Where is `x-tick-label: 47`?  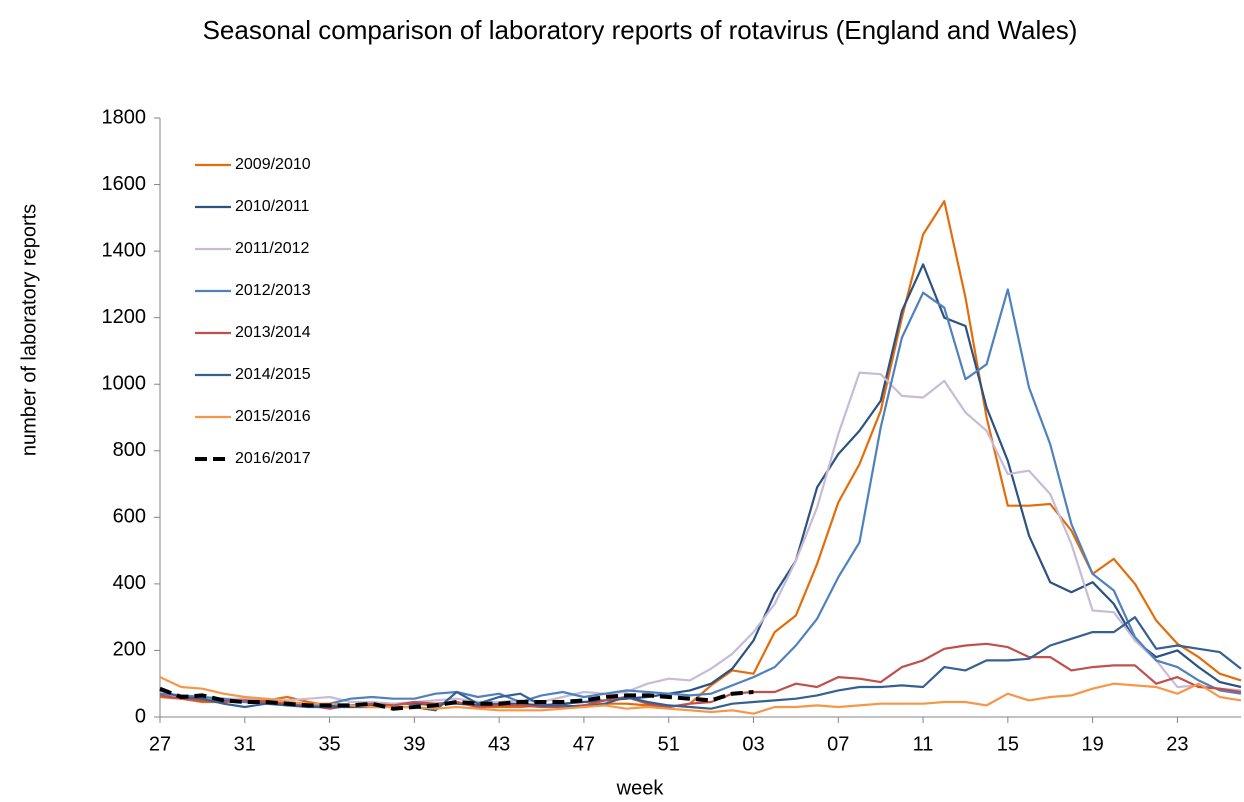
x-tick-label: 47 is located at coordinates (584, 744).